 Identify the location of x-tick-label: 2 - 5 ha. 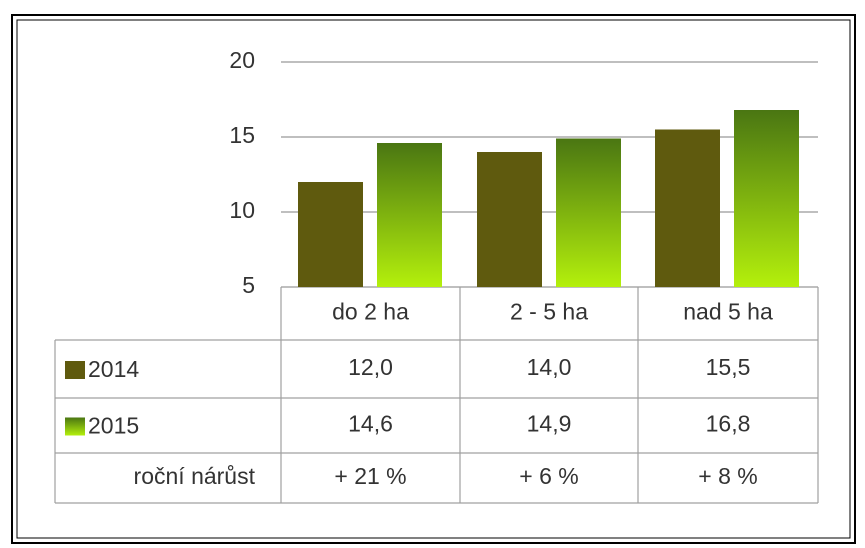
(549, 312).